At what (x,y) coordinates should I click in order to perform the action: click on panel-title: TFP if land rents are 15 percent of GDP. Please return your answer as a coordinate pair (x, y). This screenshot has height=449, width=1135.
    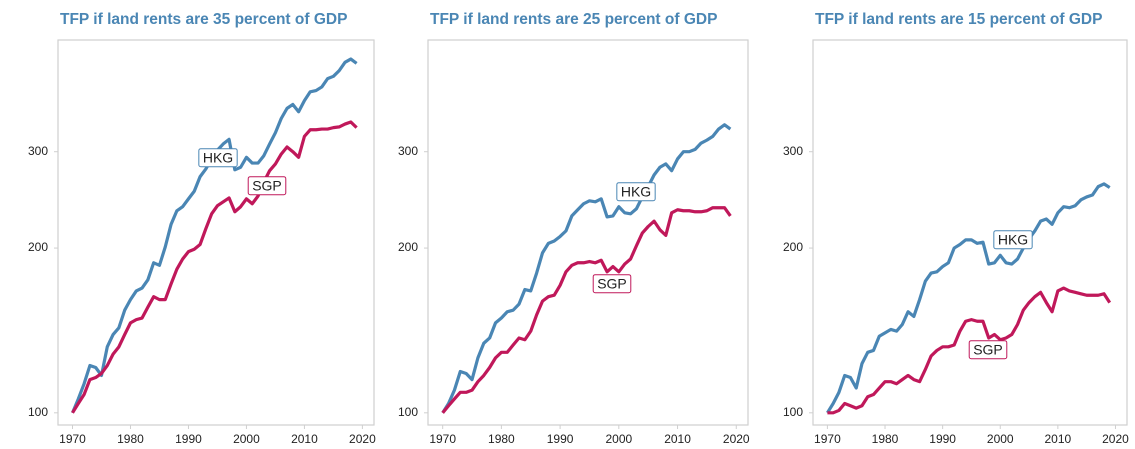
    Looking at the image, I should click on (958, 19).